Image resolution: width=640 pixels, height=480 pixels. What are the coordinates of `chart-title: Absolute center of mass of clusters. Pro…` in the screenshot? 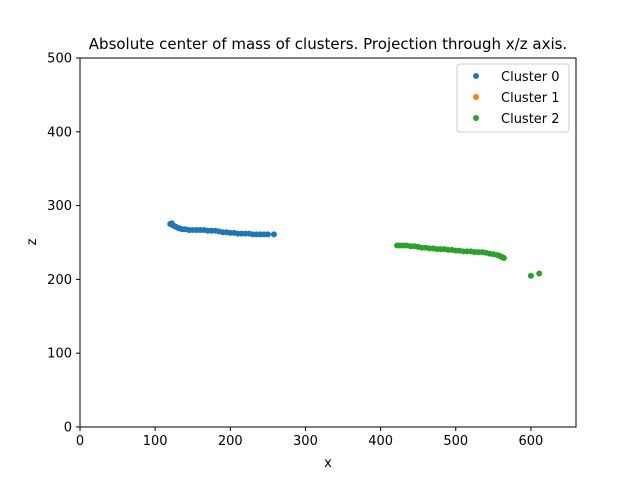 It's located at (328, 44).